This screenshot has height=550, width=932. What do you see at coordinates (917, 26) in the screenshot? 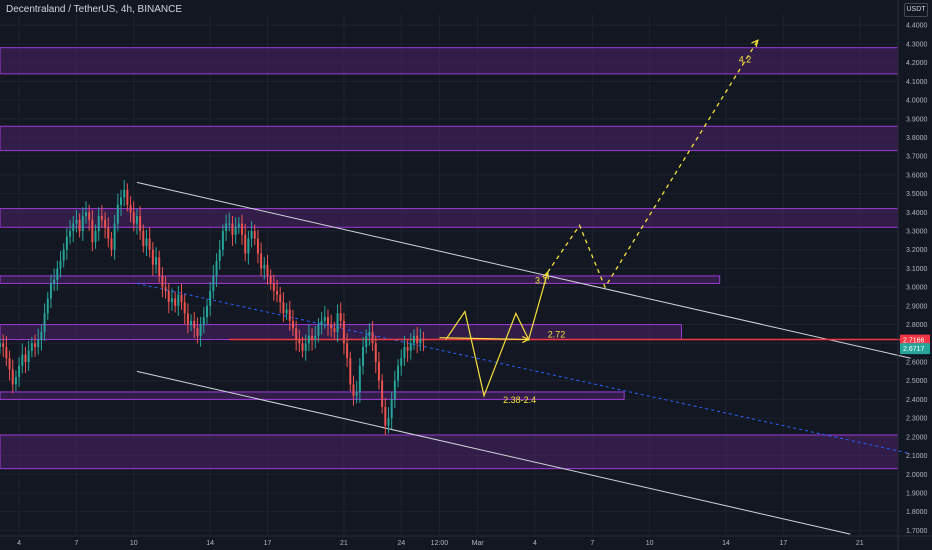
I see `y-tick-label: 4.4000` at bounding box center [917, 26].